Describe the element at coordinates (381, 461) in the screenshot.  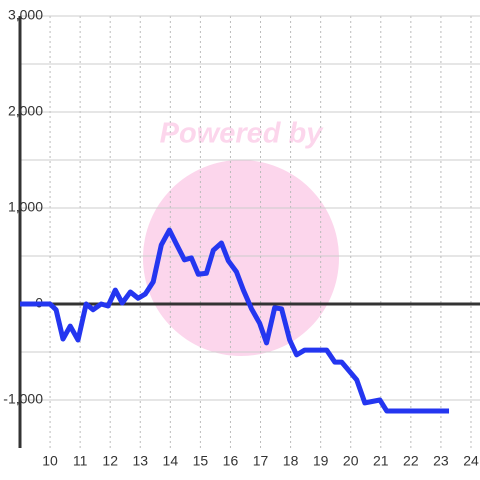
I see `x-tick-label: 21` at that location.